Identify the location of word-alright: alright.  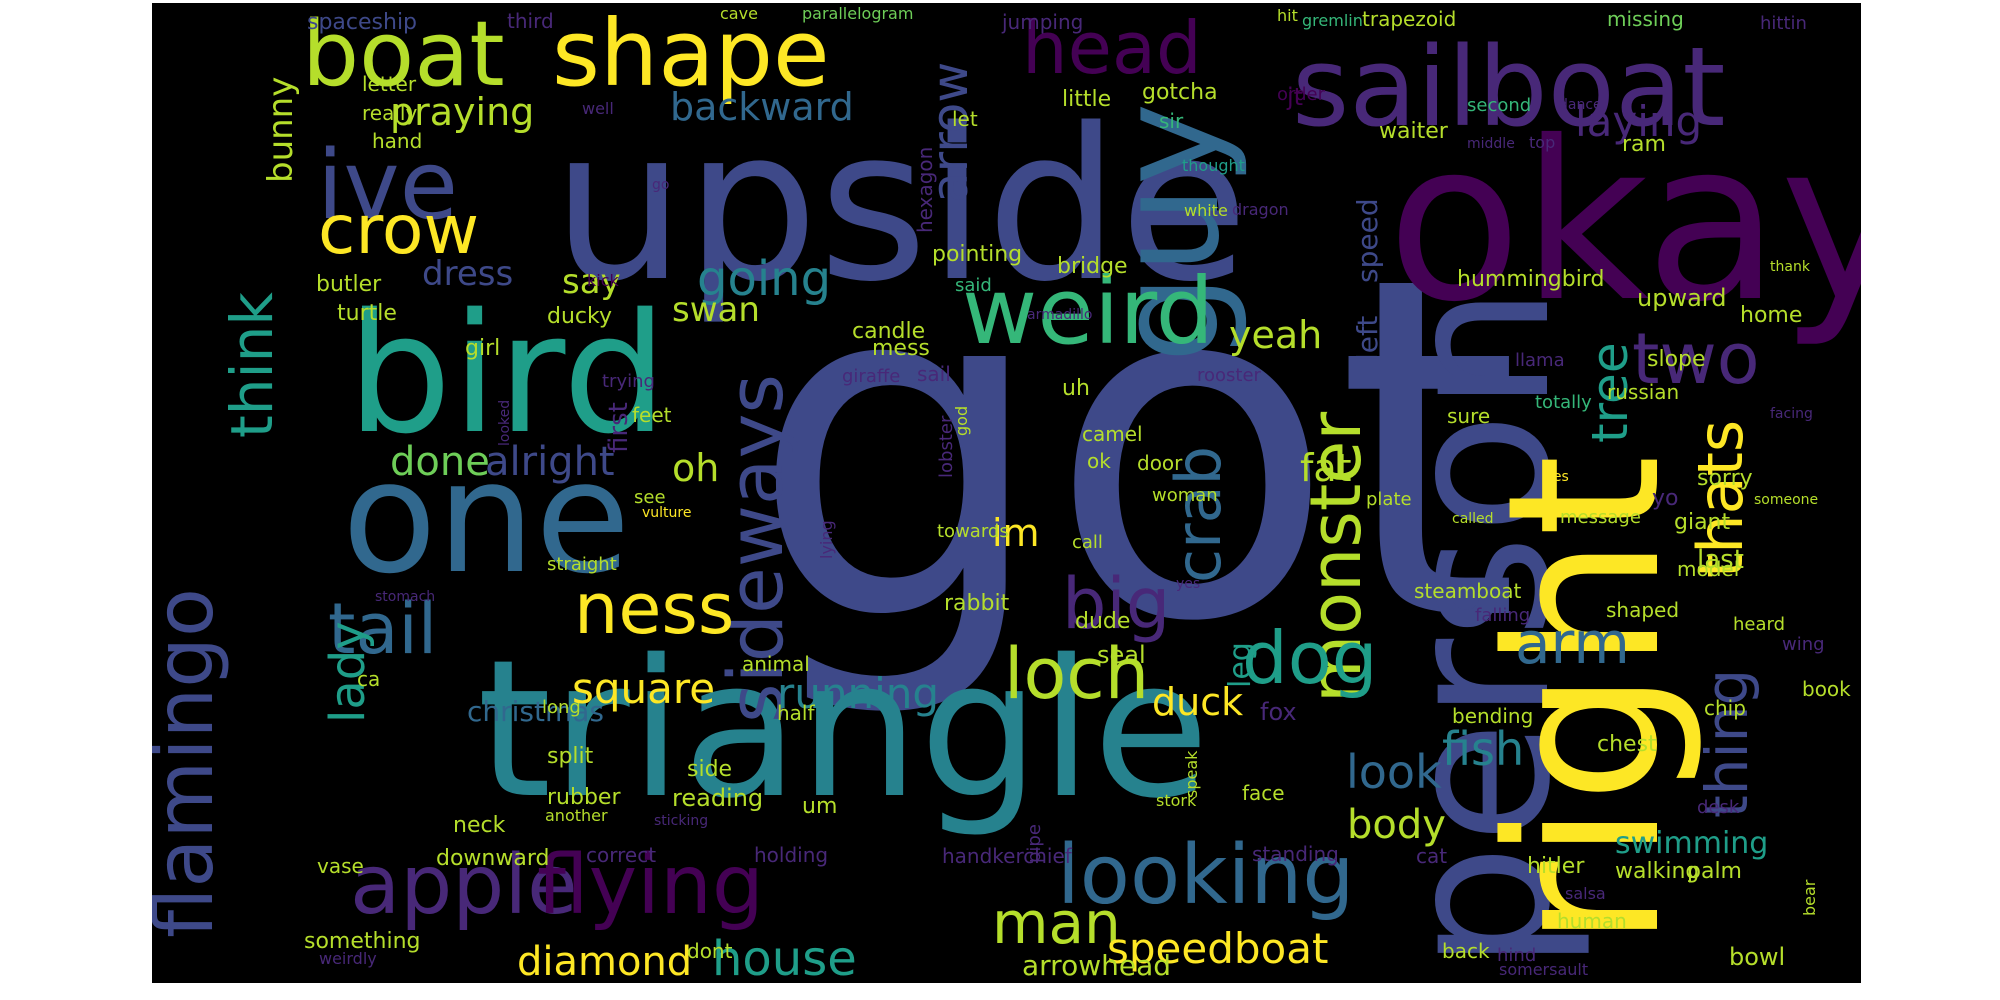
(550, 462).